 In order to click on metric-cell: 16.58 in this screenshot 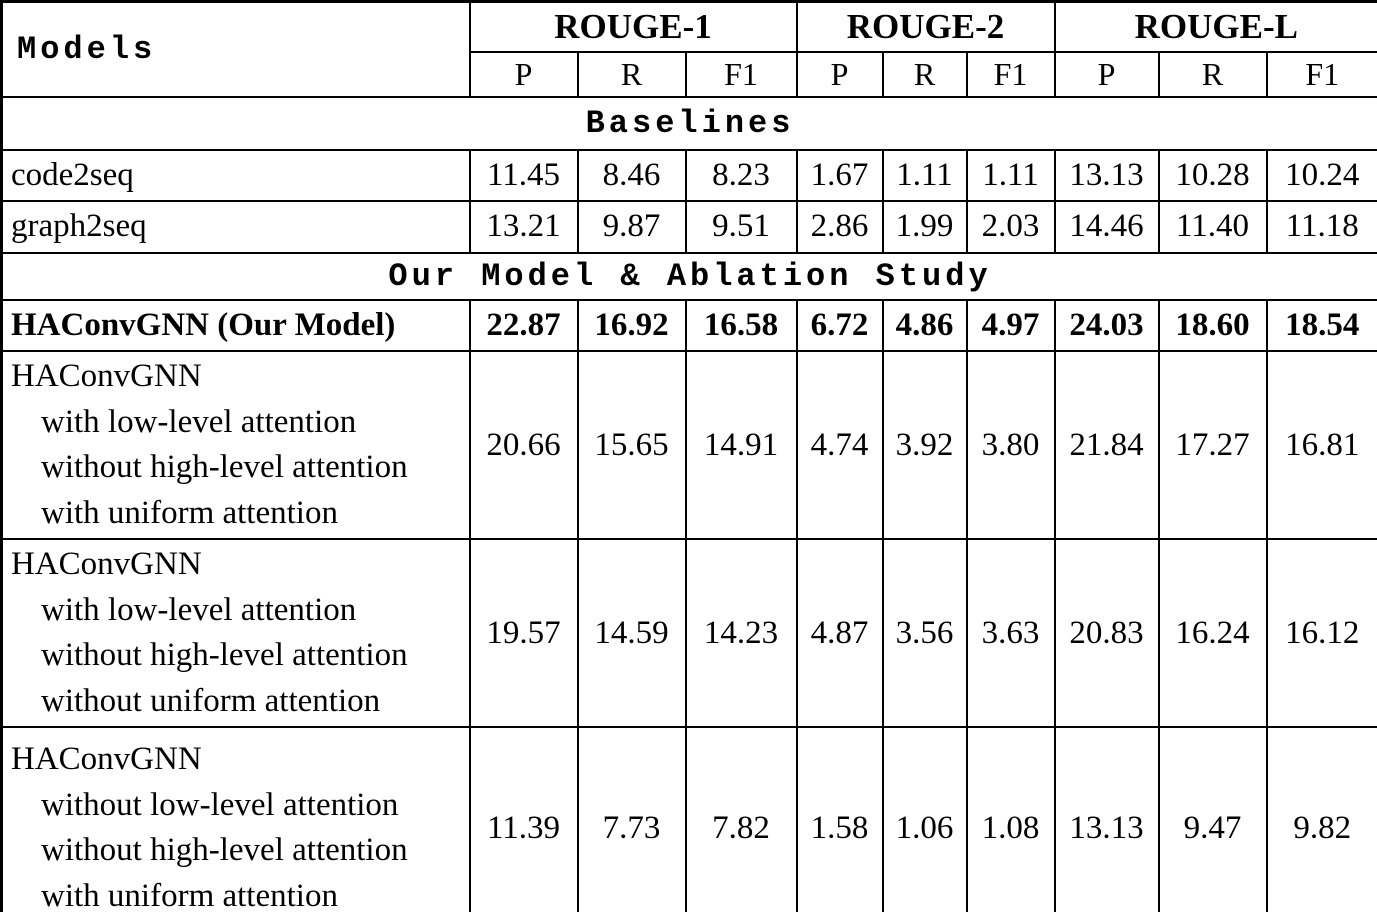, I will do `click(741, 325)`.